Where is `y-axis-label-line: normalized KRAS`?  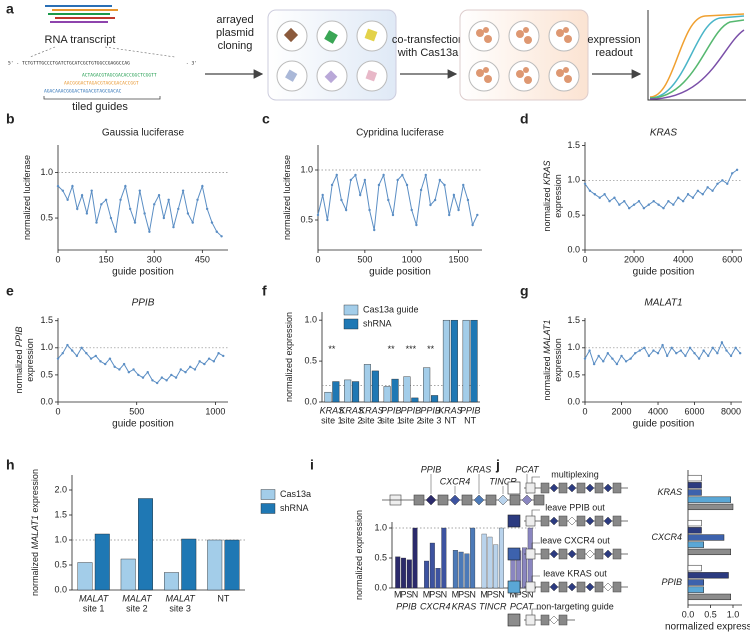
y-axis-label-line: normalized KRAS is located at coordinates (547, 195).